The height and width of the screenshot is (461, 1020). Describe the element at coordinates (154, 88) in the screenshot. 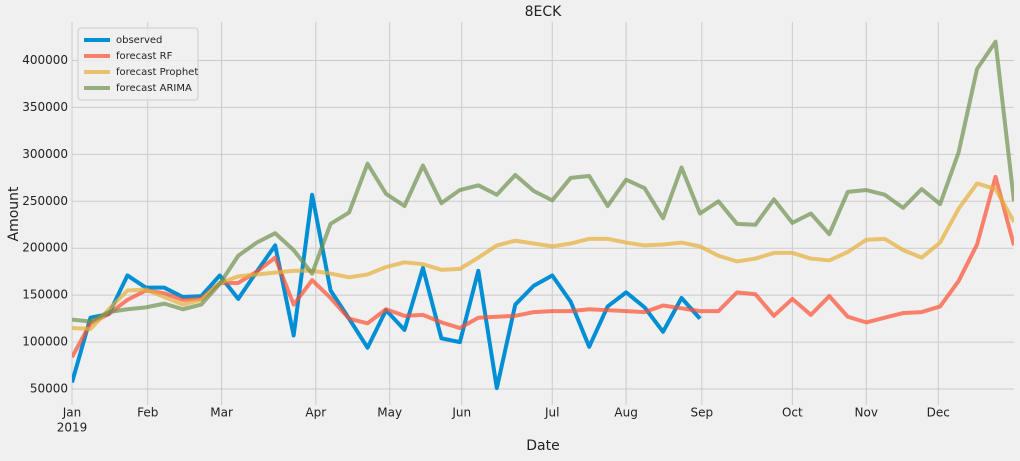

I see `legend-label: forecast ARIMA` at that location.